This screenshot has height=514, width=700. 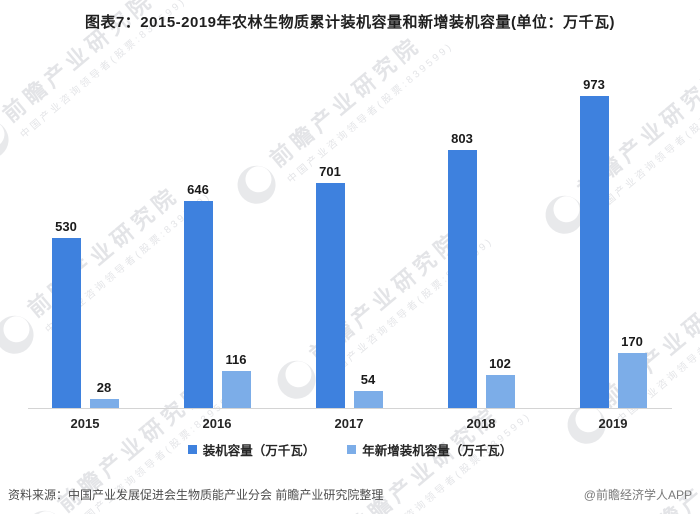 I want to click on legend-swatch-new-capacity, so click(x=352, y=449).